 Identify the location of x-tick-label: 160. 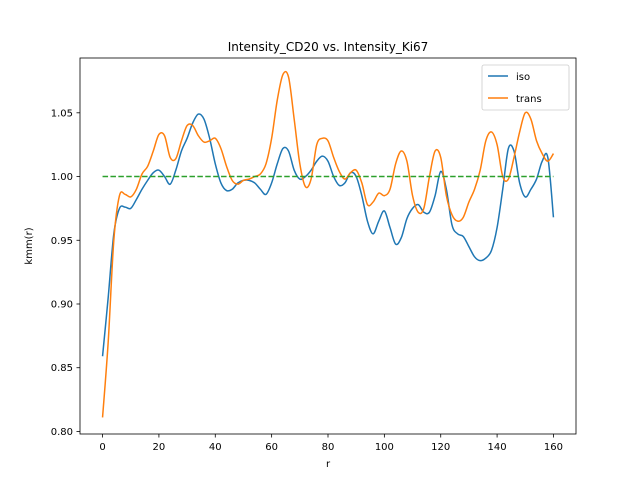
(553, 447).